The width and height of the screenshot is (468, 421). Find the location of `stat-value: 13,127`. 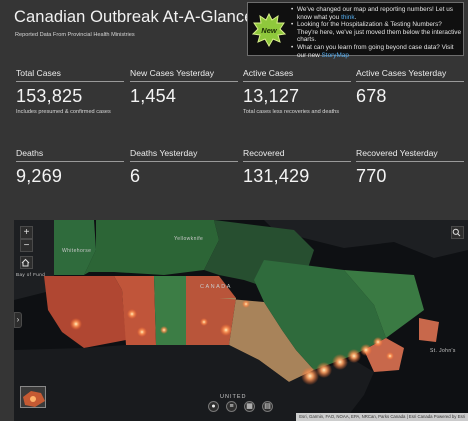

stat-value: 13,127 is located at coordinates (271, 96).